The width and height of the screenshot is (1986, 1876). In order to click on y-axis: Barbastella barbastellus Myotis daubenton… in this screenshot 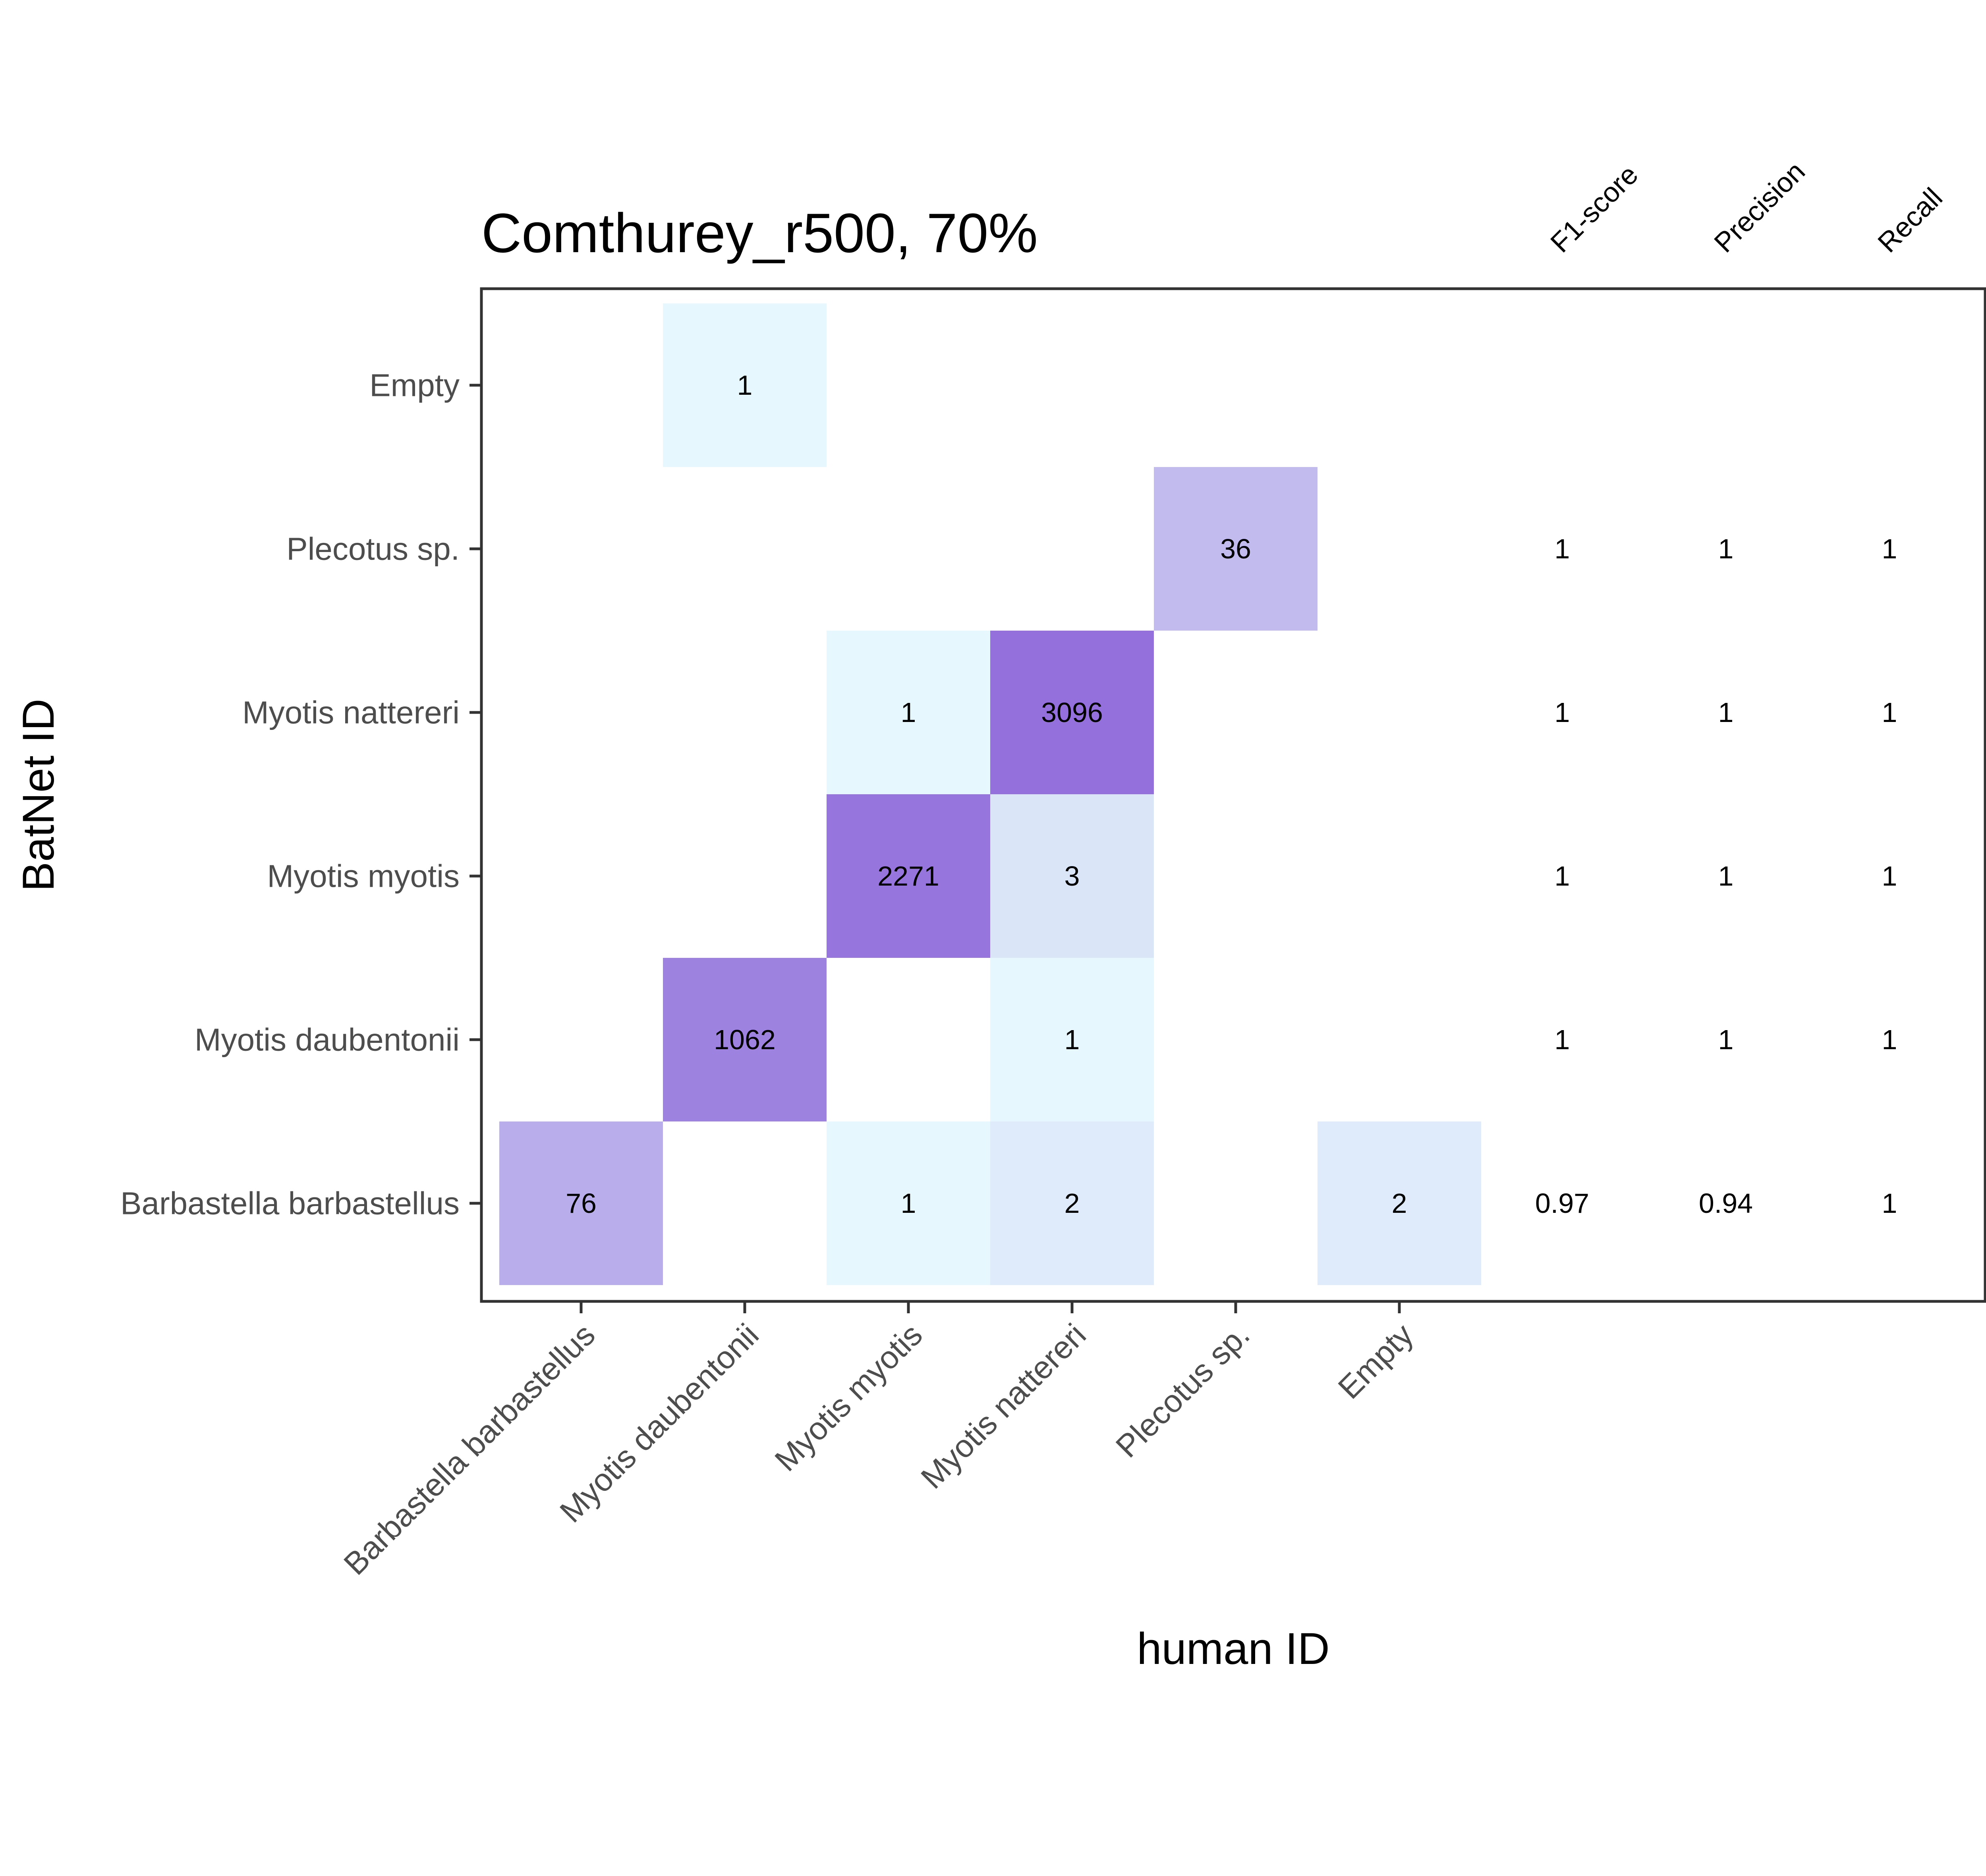, I will do `click(300, 794)`.